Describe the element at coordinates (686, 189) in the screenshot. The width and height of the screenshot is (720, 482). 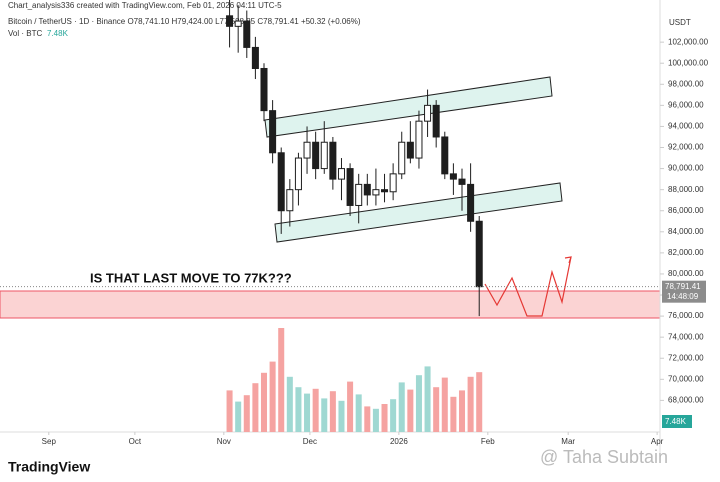
I see `y-tick-label: 88,000.00` at that location.